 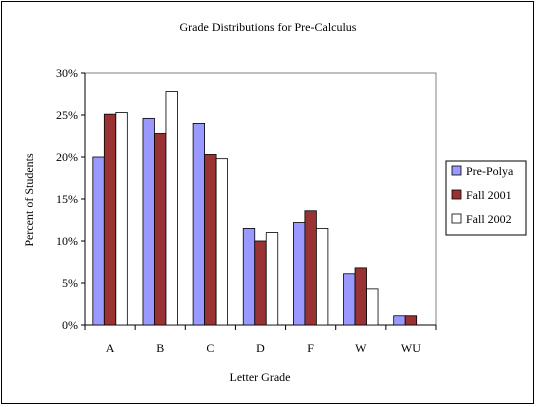 I want to click on y-tick-label: 5%, so click(x=70, y=283).